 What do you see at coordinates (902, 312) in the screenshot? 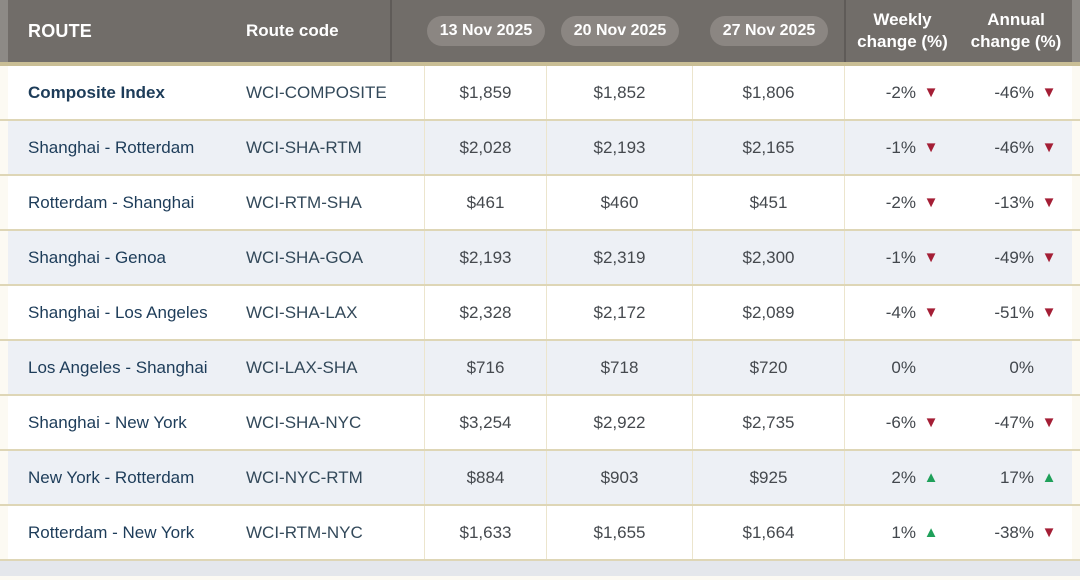
I see `weekly-change-cell: -4% ▼` at bounding box center [902, 312].